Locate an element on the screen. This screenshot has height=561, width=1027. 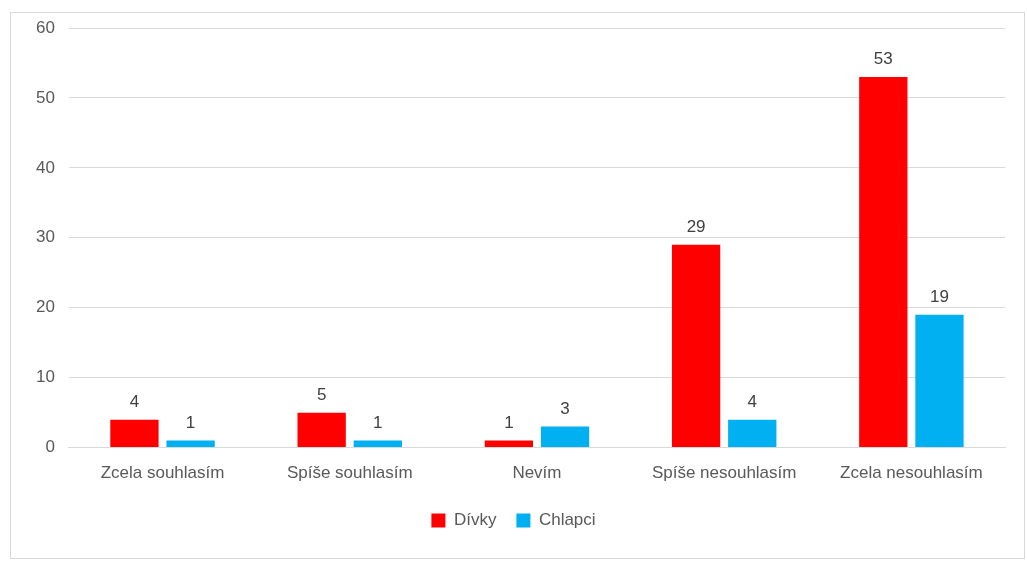
legend-label: Dívky is located at coordinates (475, 520).